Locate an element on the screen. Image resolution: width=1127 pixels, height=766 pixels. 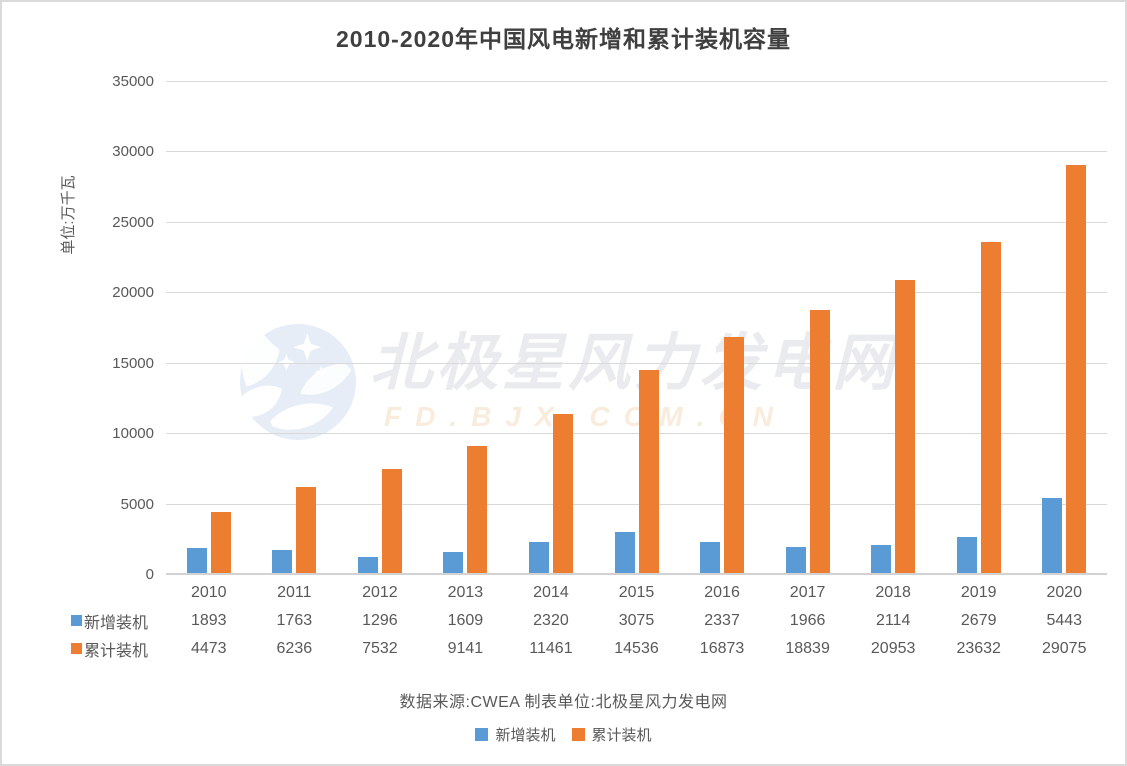
x-axis-labels-cell-2017: 2017 is located at coordinates (807, 592).